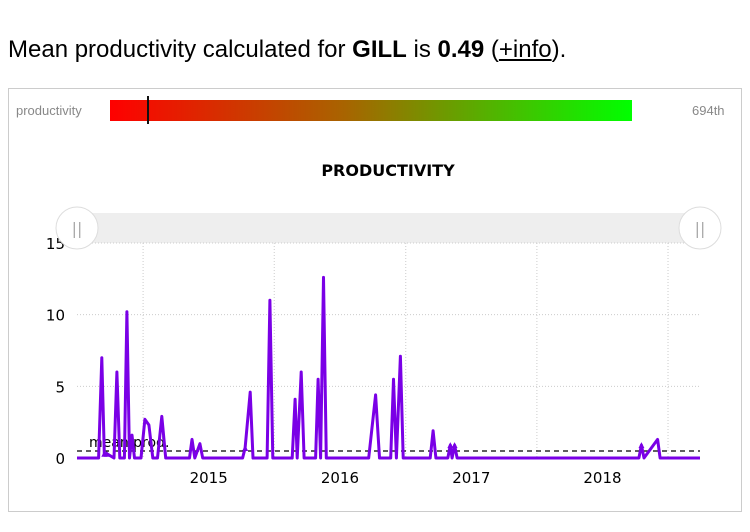 This screenshot has width=750, height=532. Describe the element at coordinates (49, 110) in the screenshot. I see `rank-label: productivity` at that location.